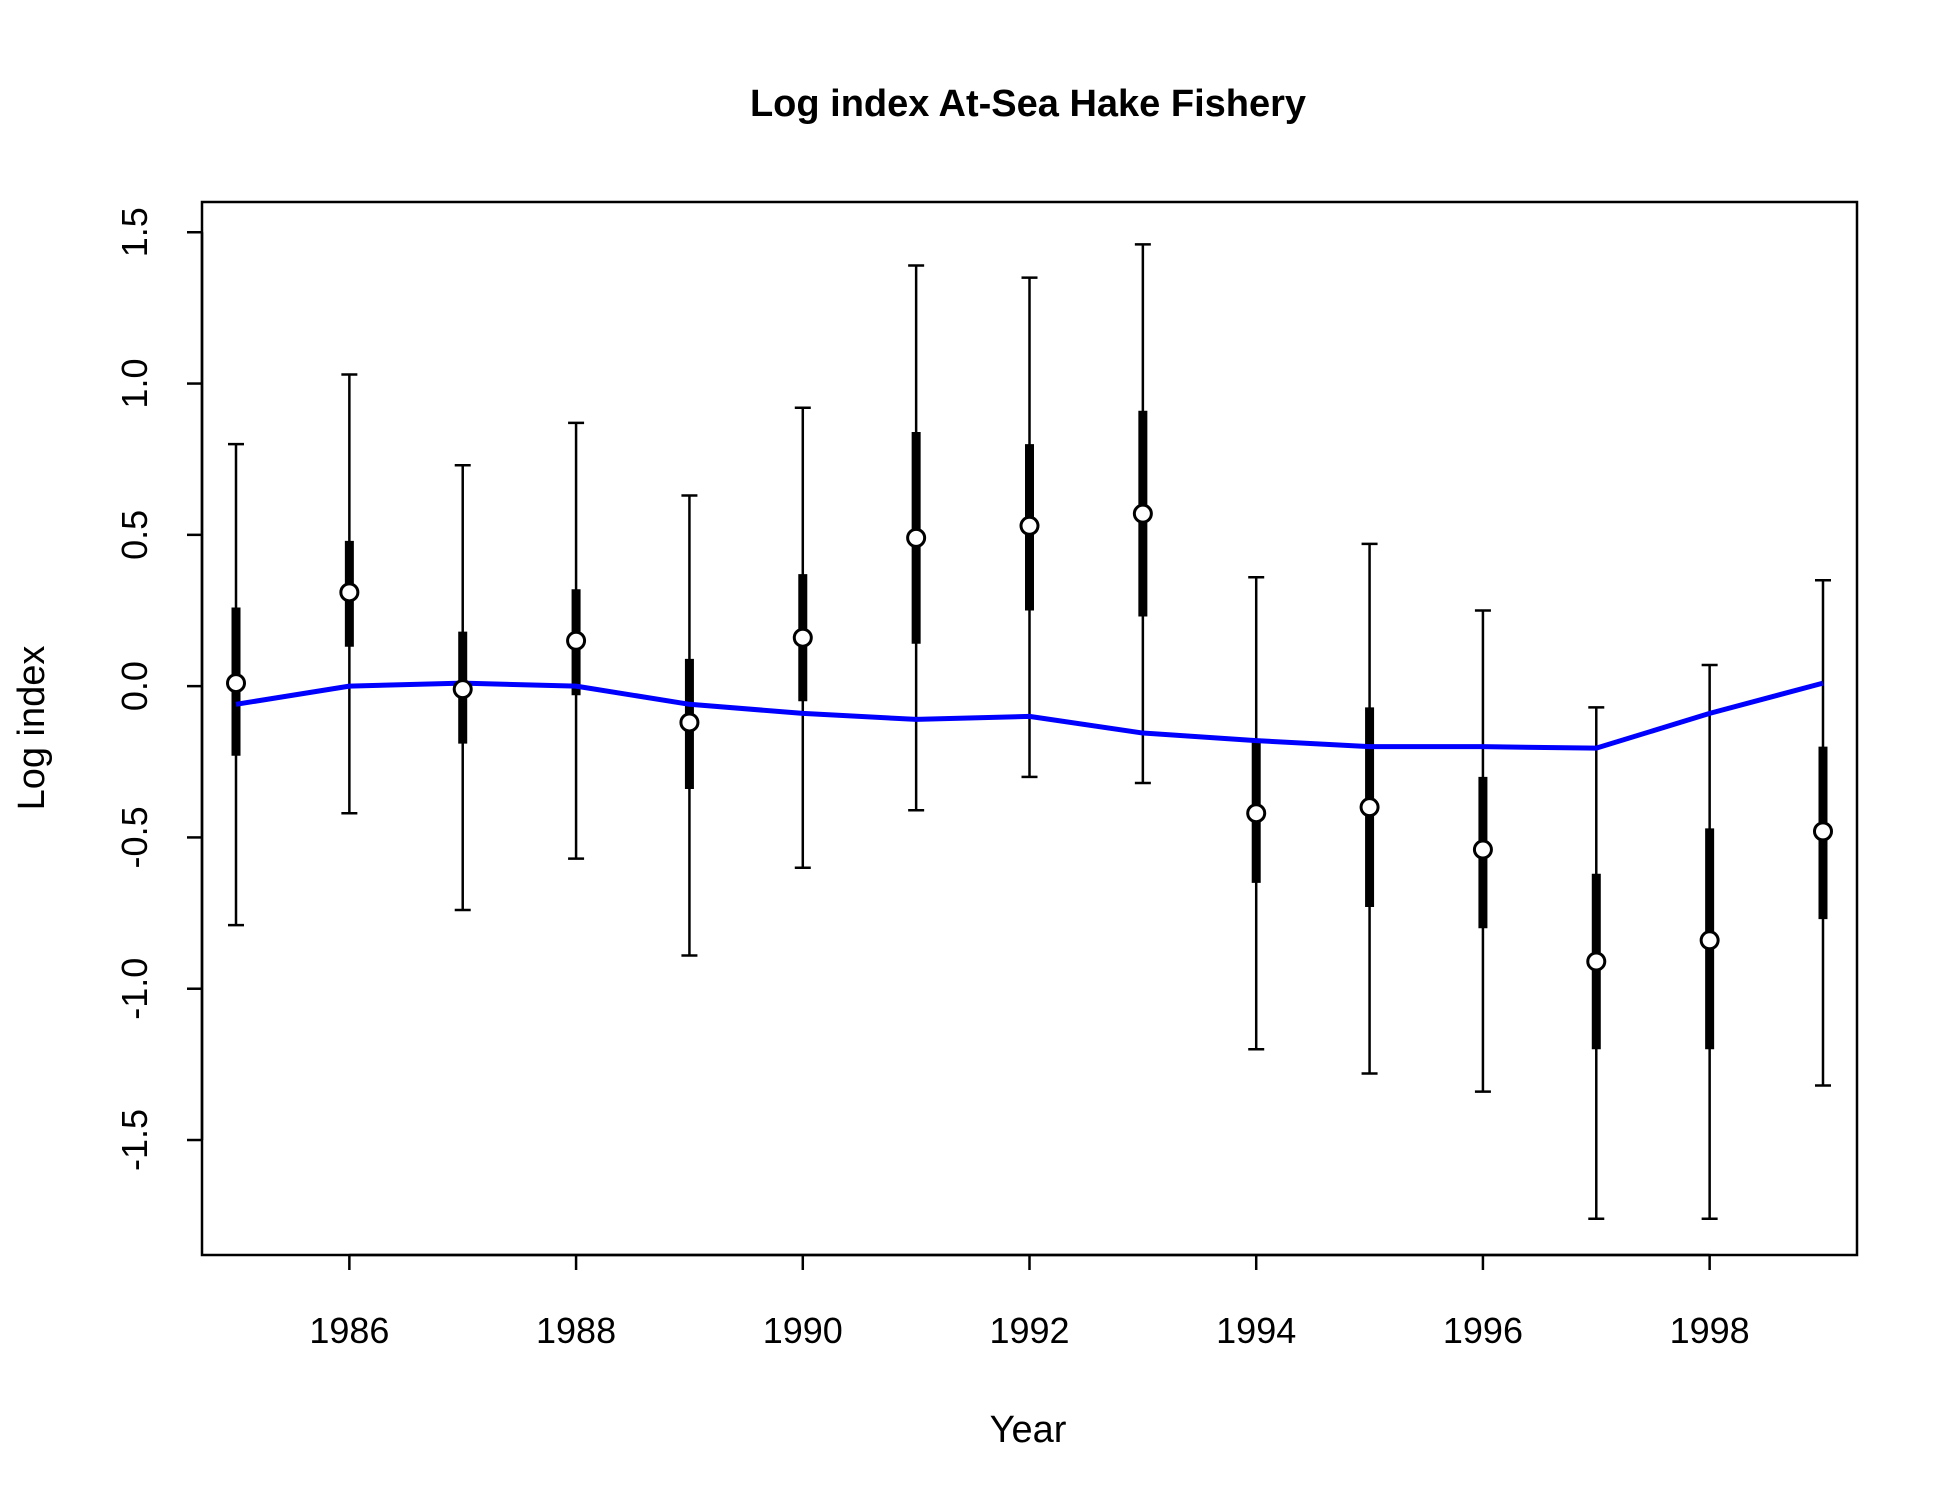 The image size is (1950, 1500). Describe the element at coordinates (134, 686) in the screenshot. I see `y-tick-label: 0.0` at that location.